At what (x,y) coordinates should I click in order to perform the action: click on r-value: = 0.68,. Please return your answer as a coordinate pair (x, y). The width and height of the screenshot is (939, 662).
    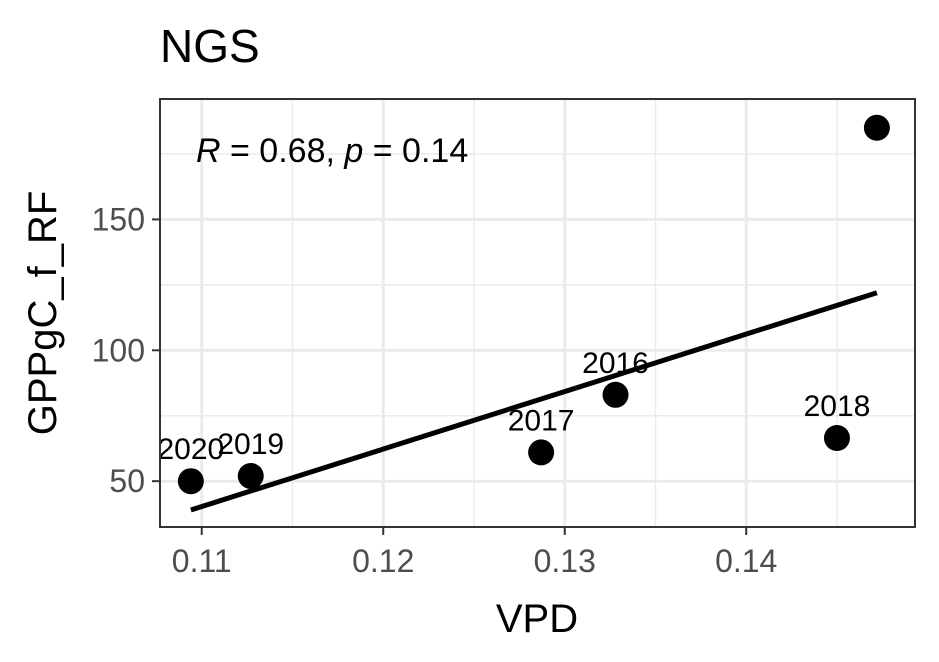
    Looking at the image, I should click on (283, 151).